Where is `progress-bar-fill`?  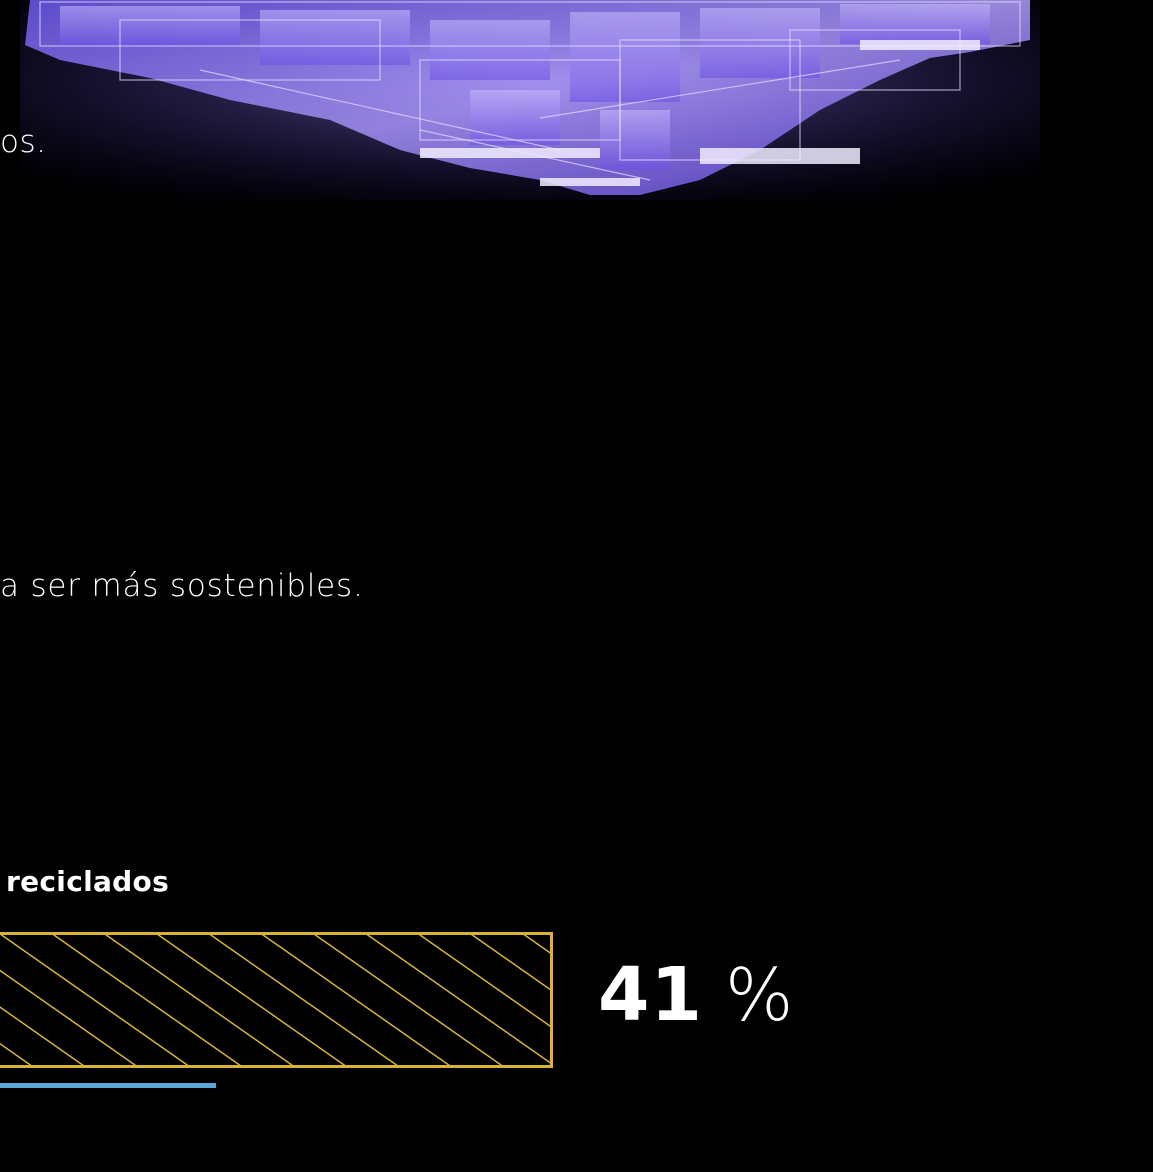 progress-bar-fill is located at coordinates (276, 1000).